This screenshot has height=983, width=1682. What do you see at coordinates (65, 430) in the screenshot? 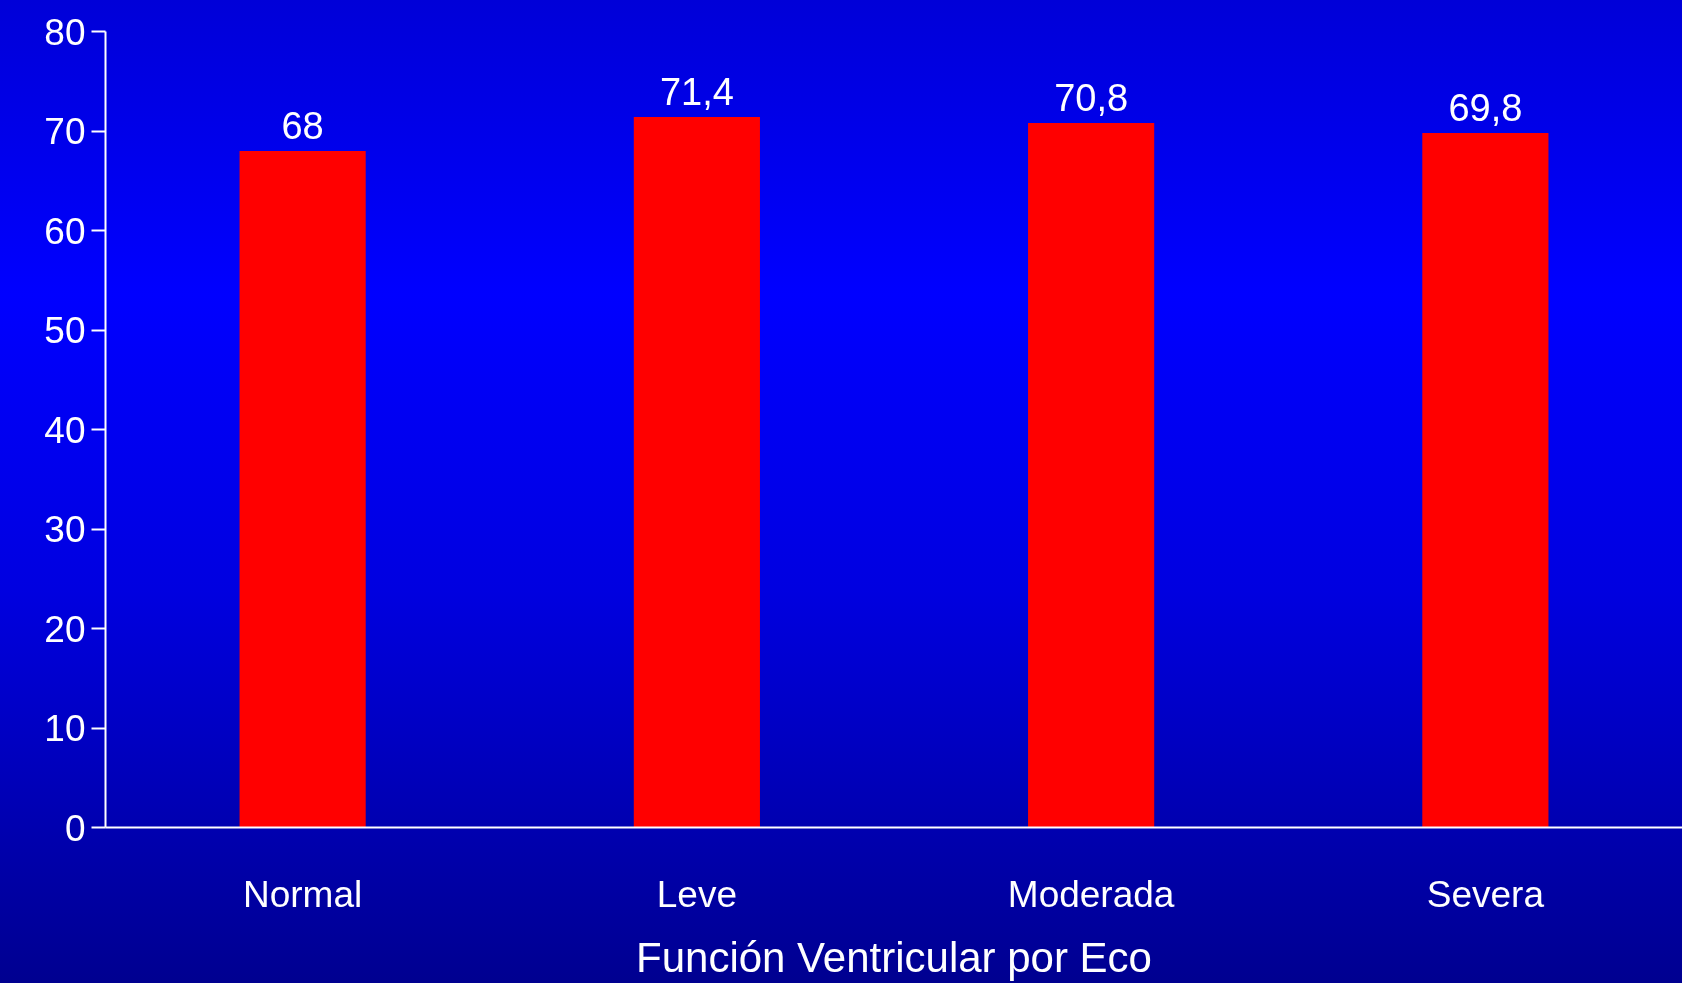
I see `y-tick-label: 40` at bounding box center [65, 430].